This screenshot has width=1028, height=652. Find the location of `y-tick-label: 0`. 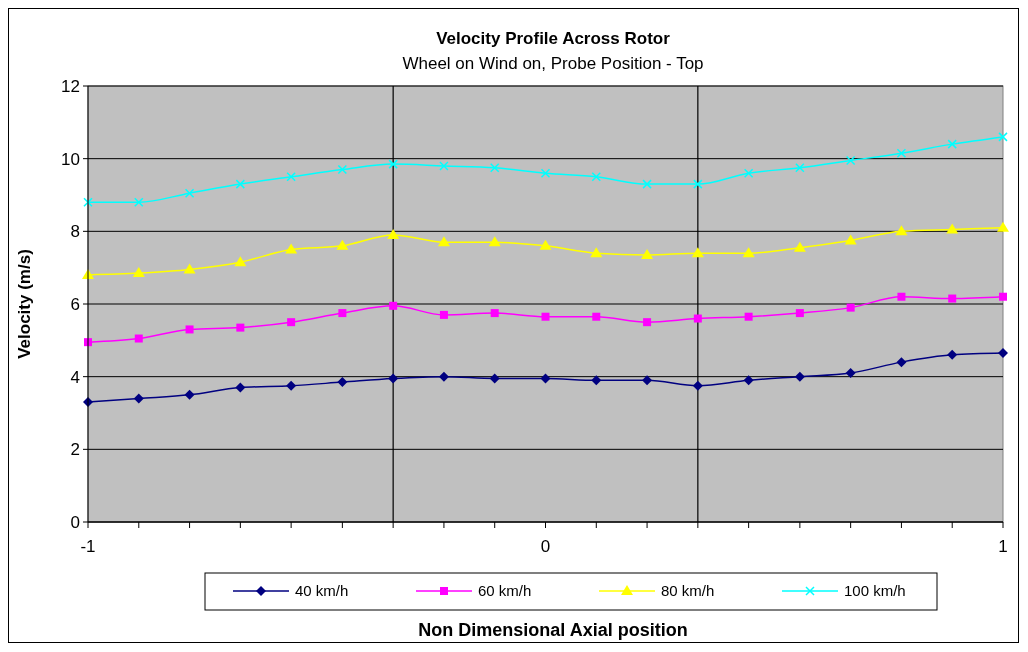

y-tick-label: 0 is located at coordinates (75, 522).